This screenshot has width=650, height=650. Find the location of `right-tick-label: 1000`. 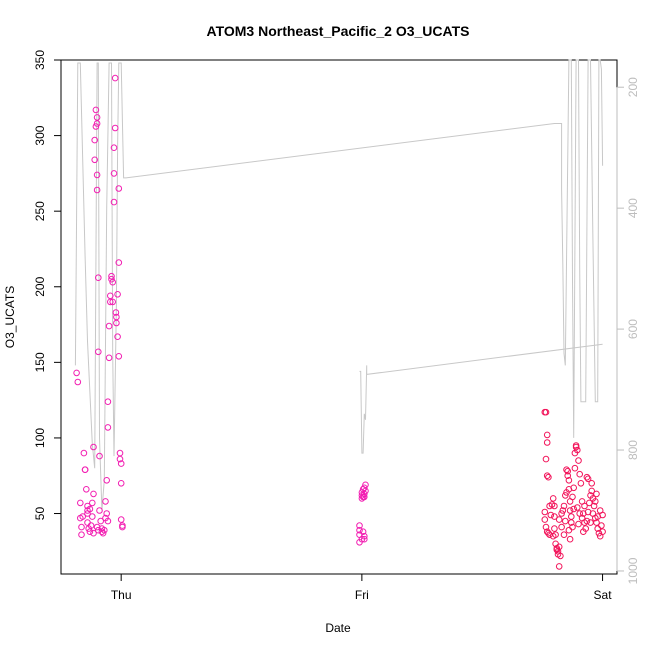

right-tick-label: 1000 is located at coordinates (633, 570).